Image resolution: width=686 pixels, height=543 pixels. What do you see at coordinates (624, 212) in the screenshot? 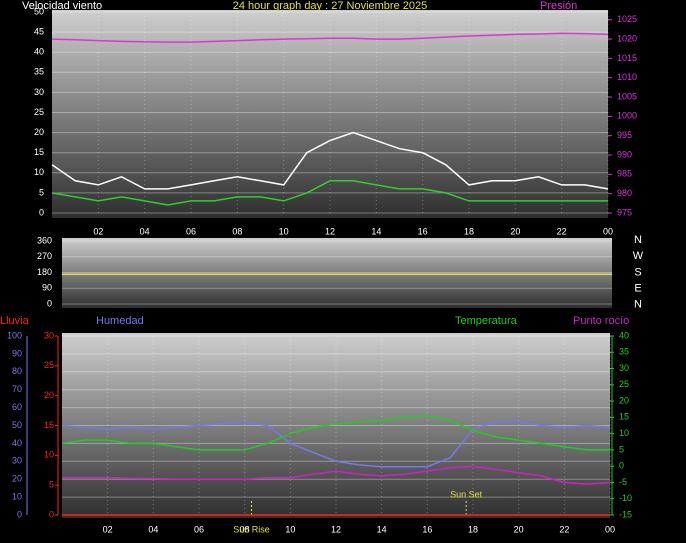
I see `y2-tick-label: 975` at bounding box center [624, 212].